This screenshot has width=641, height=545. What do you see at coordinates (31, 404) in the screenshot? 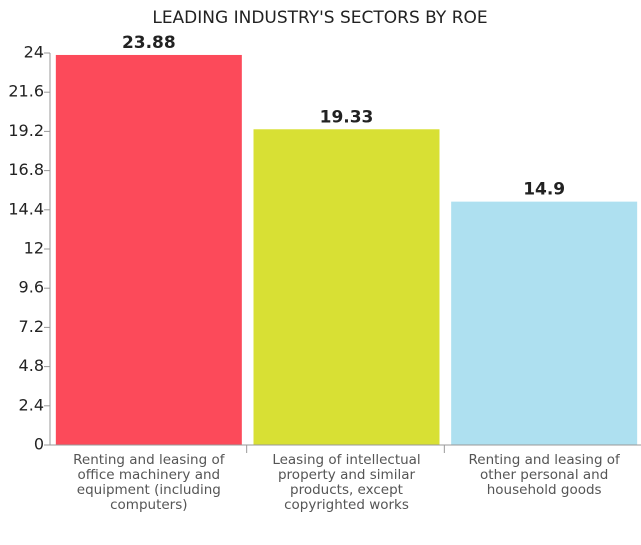
I see `y-tick-label: 2.4` at bounding box center [31, 404].